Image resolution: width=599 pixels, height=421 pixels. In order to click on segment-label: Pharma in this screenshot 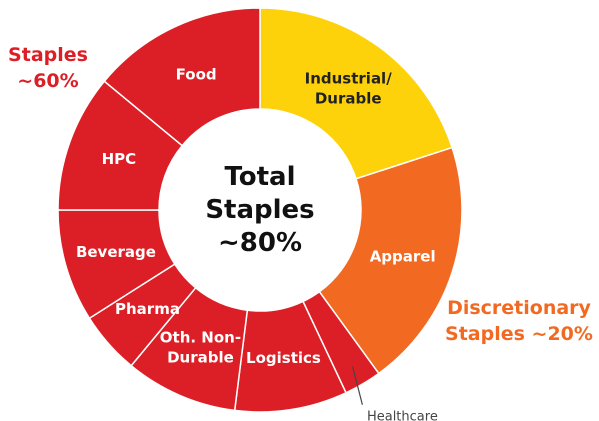, I will do `click(147, 309)`.